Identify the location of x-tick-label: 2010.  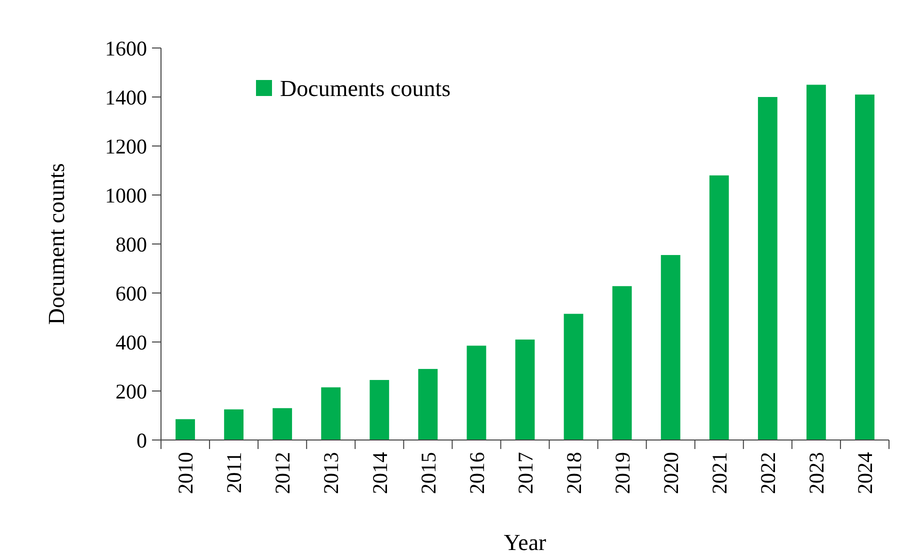
(186, 473).